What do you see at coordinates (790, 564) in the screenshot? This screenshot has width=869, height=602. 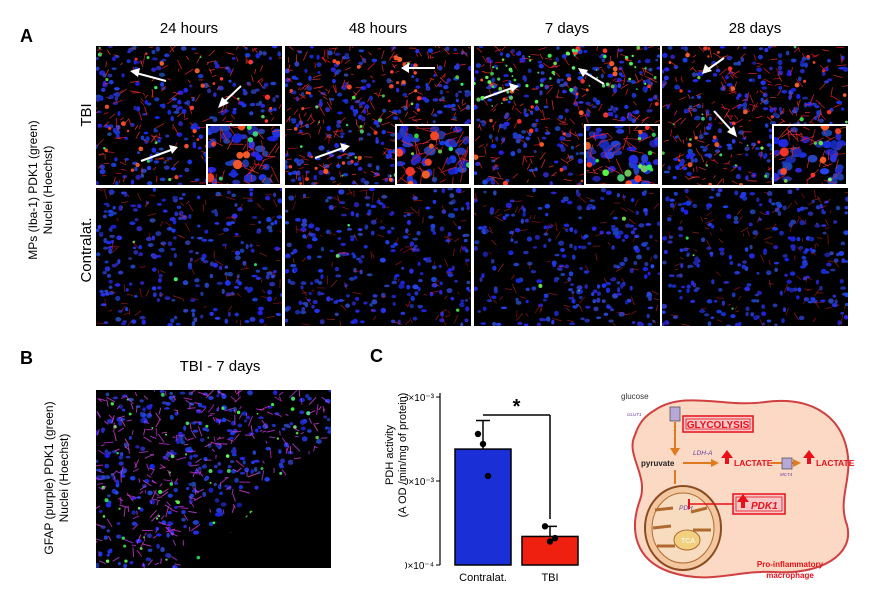 I see `diagram-caption-line1: Pro-inflammatory` at bounding box center [790, 564].